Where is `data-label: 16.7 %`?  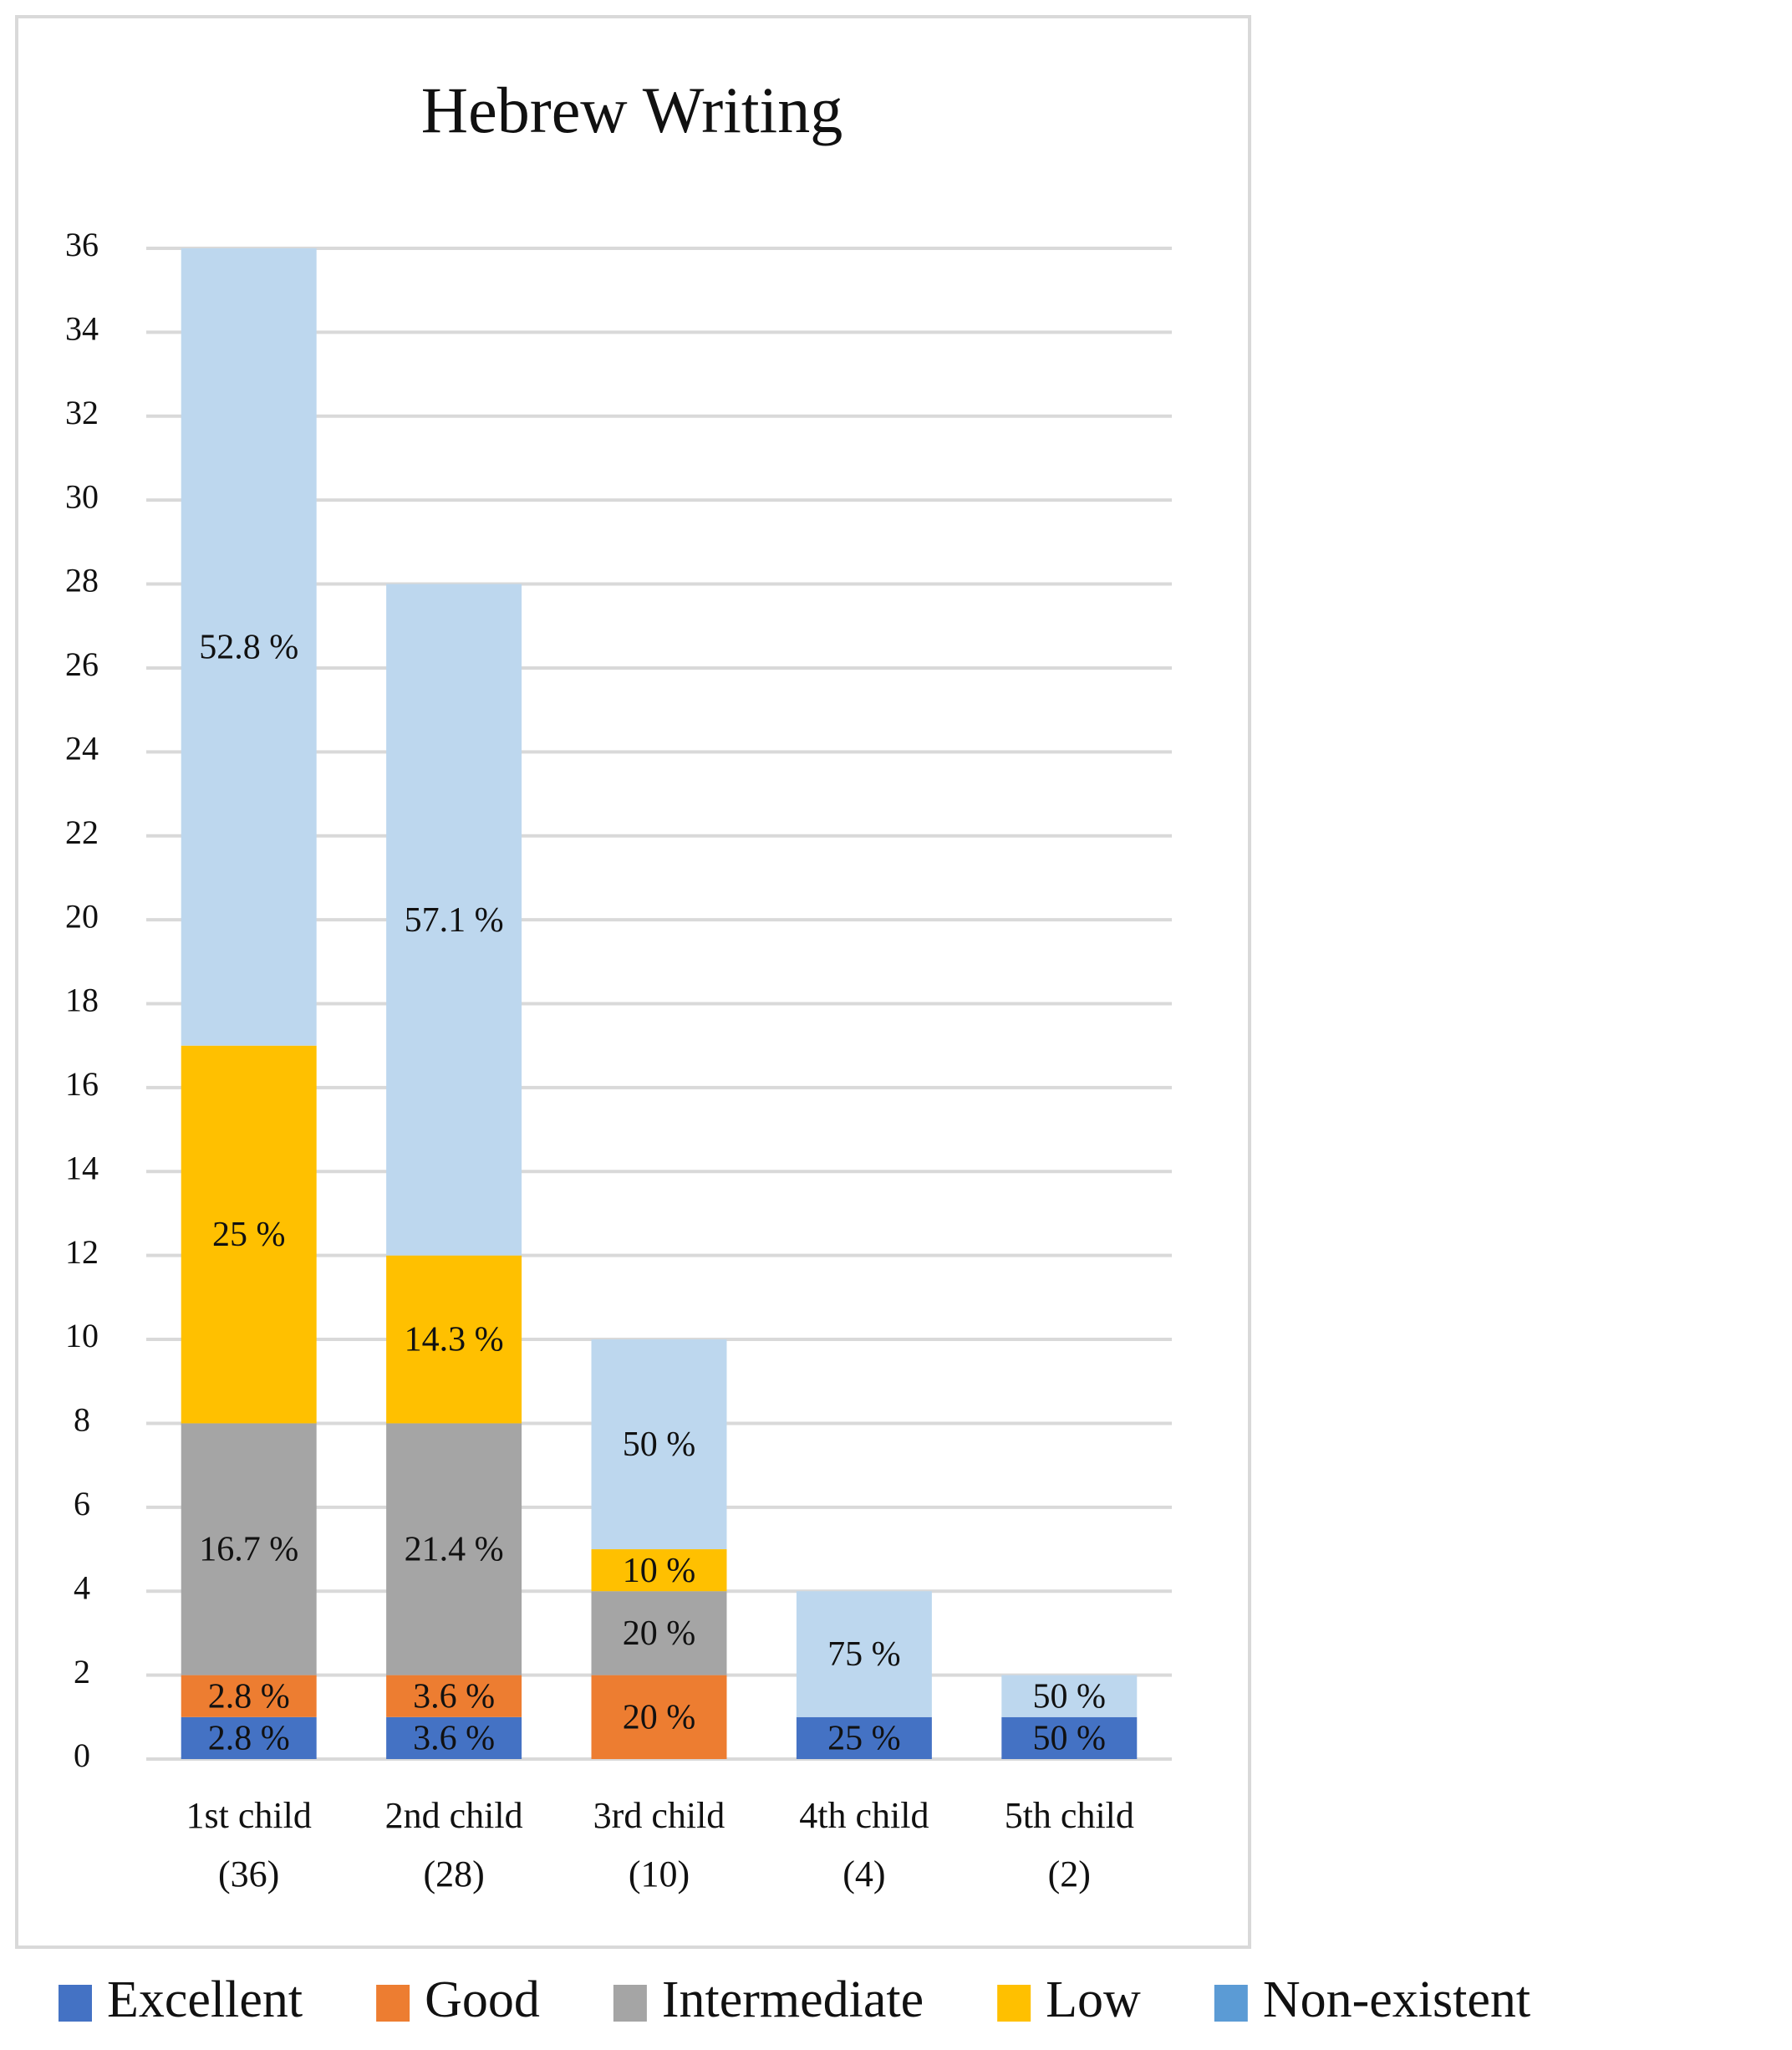
data-label: 16.7 % is located at coordinates (248, 1550).